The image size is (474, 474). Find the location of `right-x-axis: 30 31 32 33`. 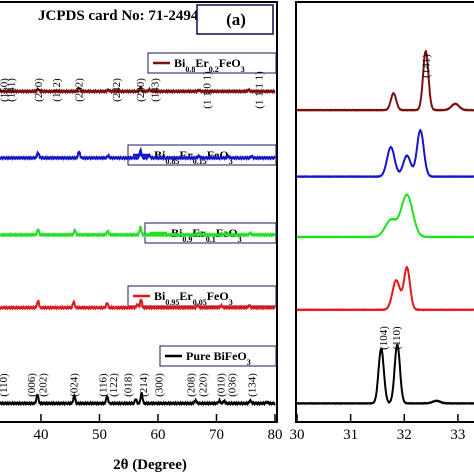

right-x-axis: 30 31 32 33 is located at coordinates (377, 428).